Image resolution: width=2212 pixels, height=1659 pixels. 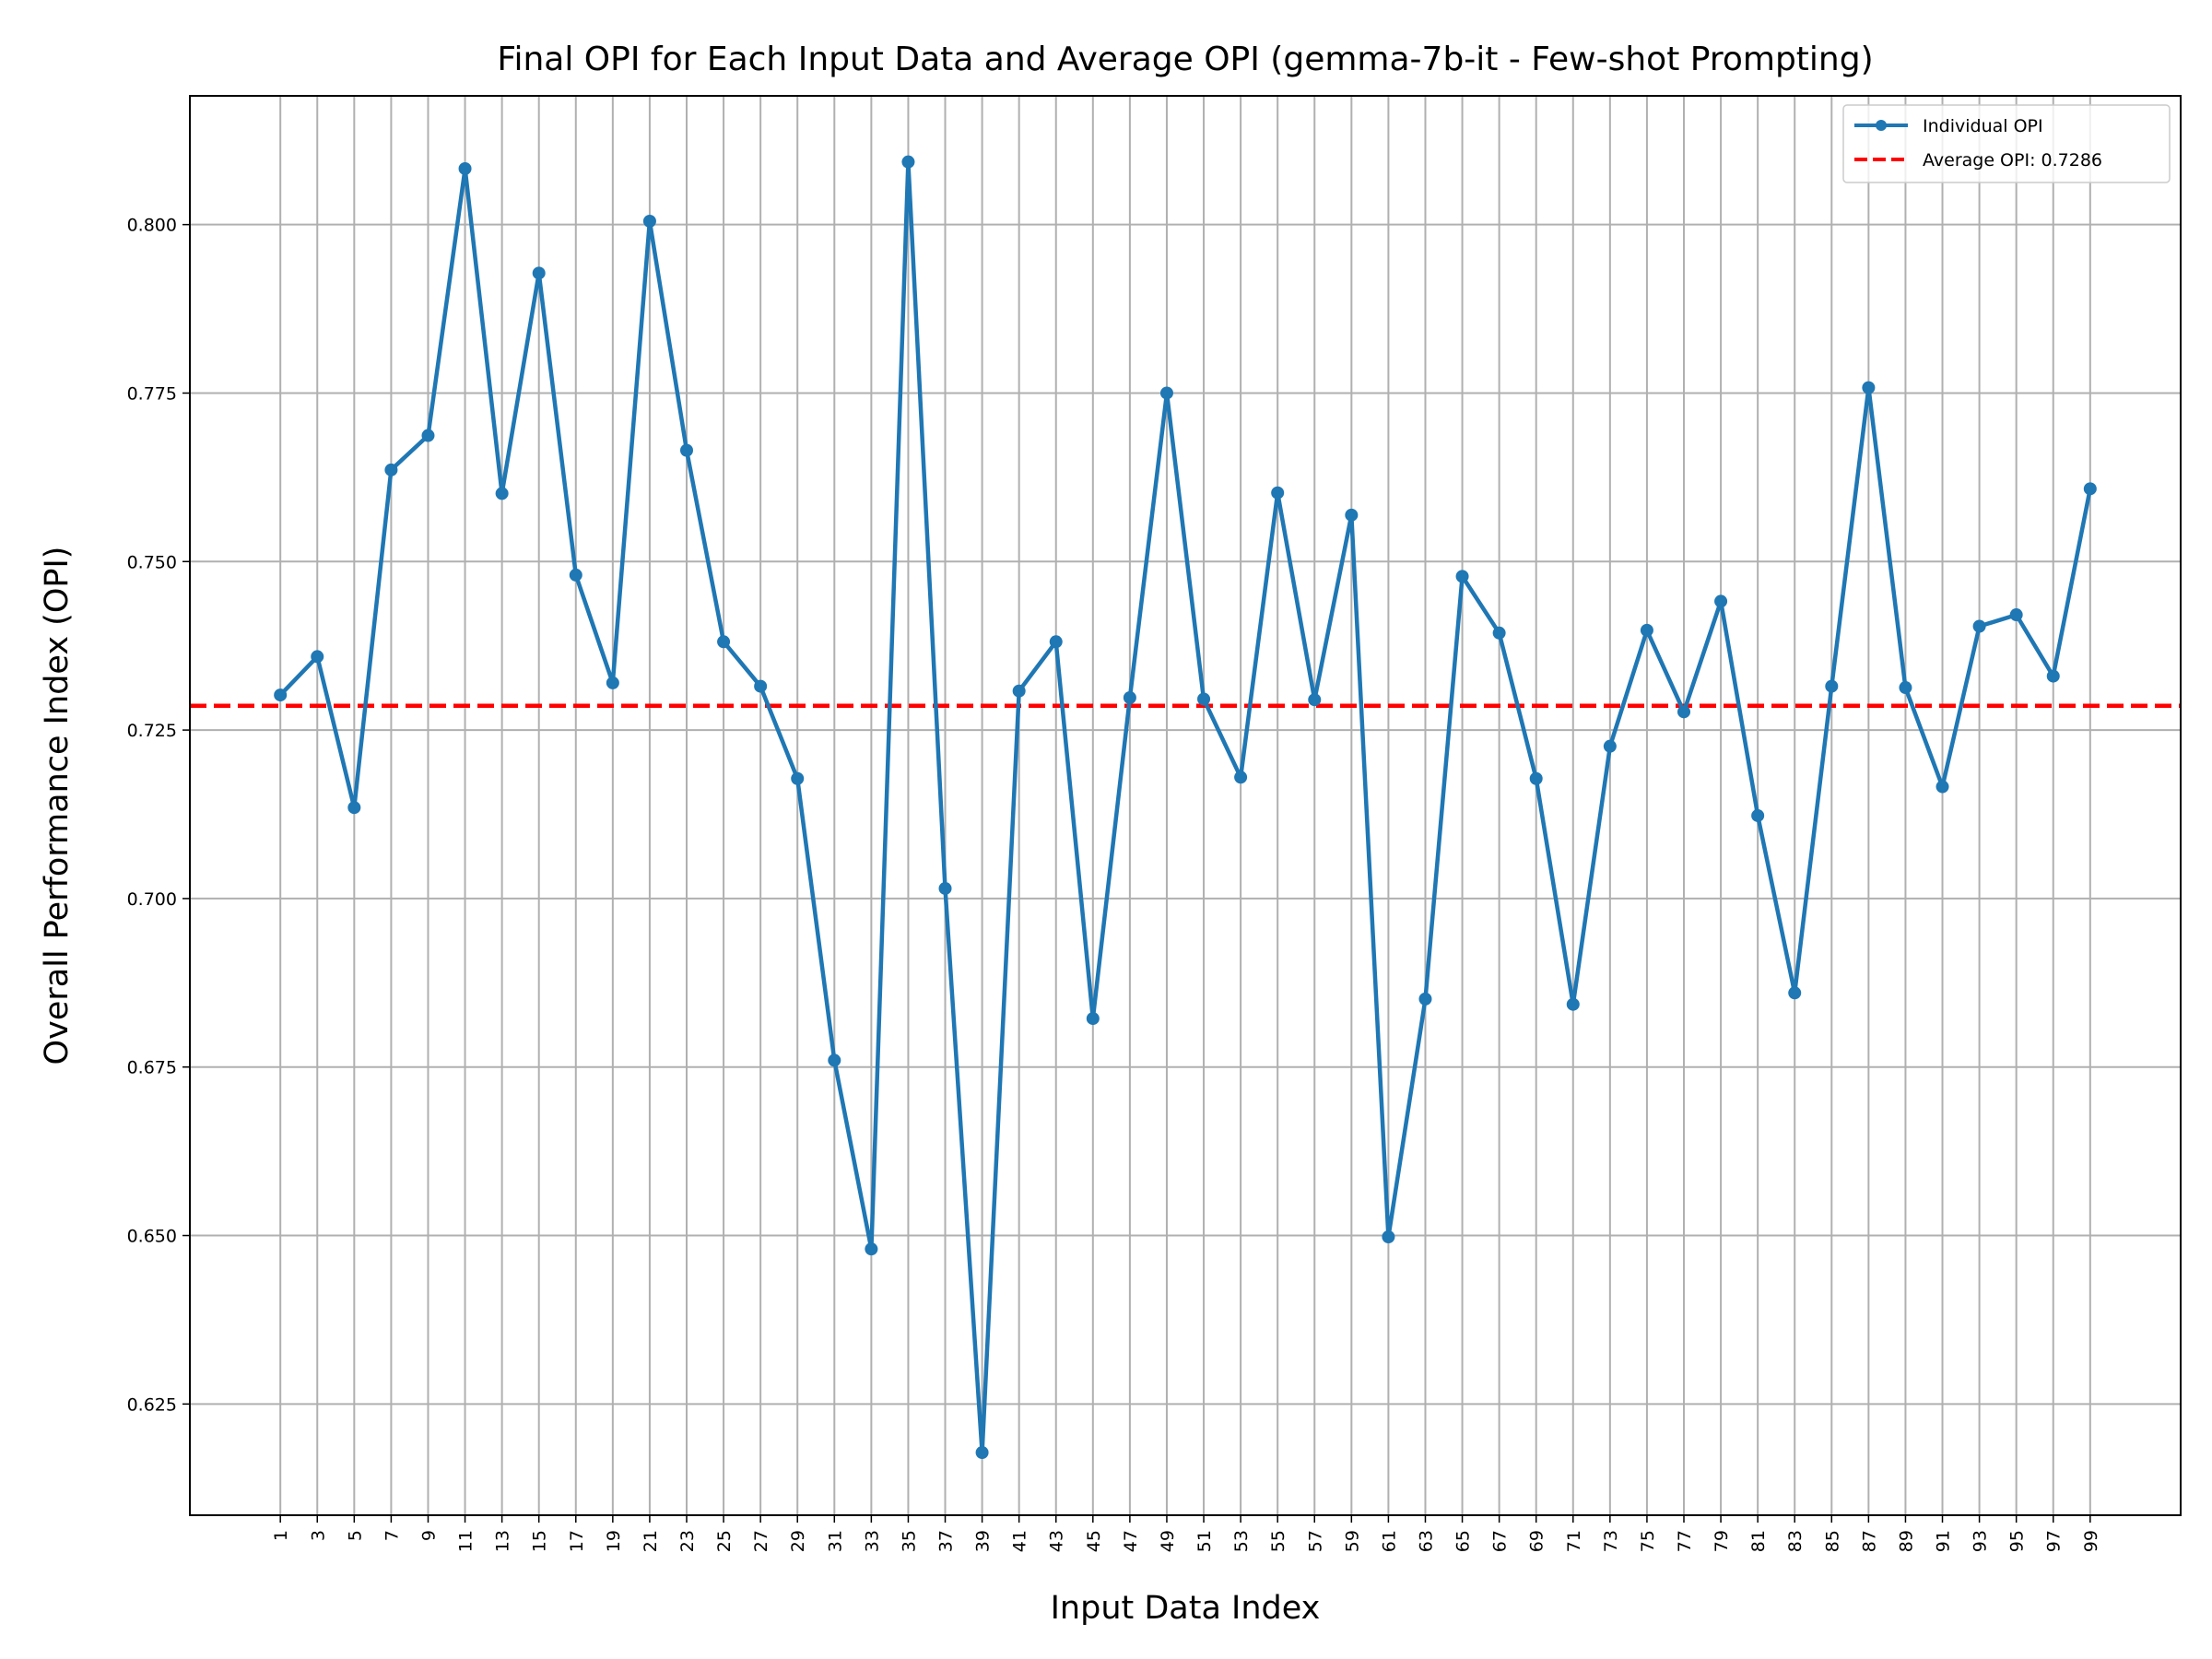 I want to click on y-tick-label: 0.675, so click(x=152, y=1068).